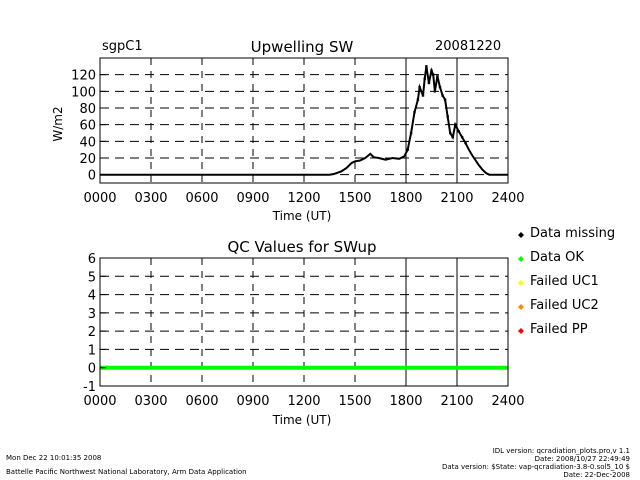 This screenshot has height=480, width=640. Describe the element at coordinates (53, 458) in the screenshot. I see `footer-timestamp: Mon Dec 22 10:01:35 2008` at that location.